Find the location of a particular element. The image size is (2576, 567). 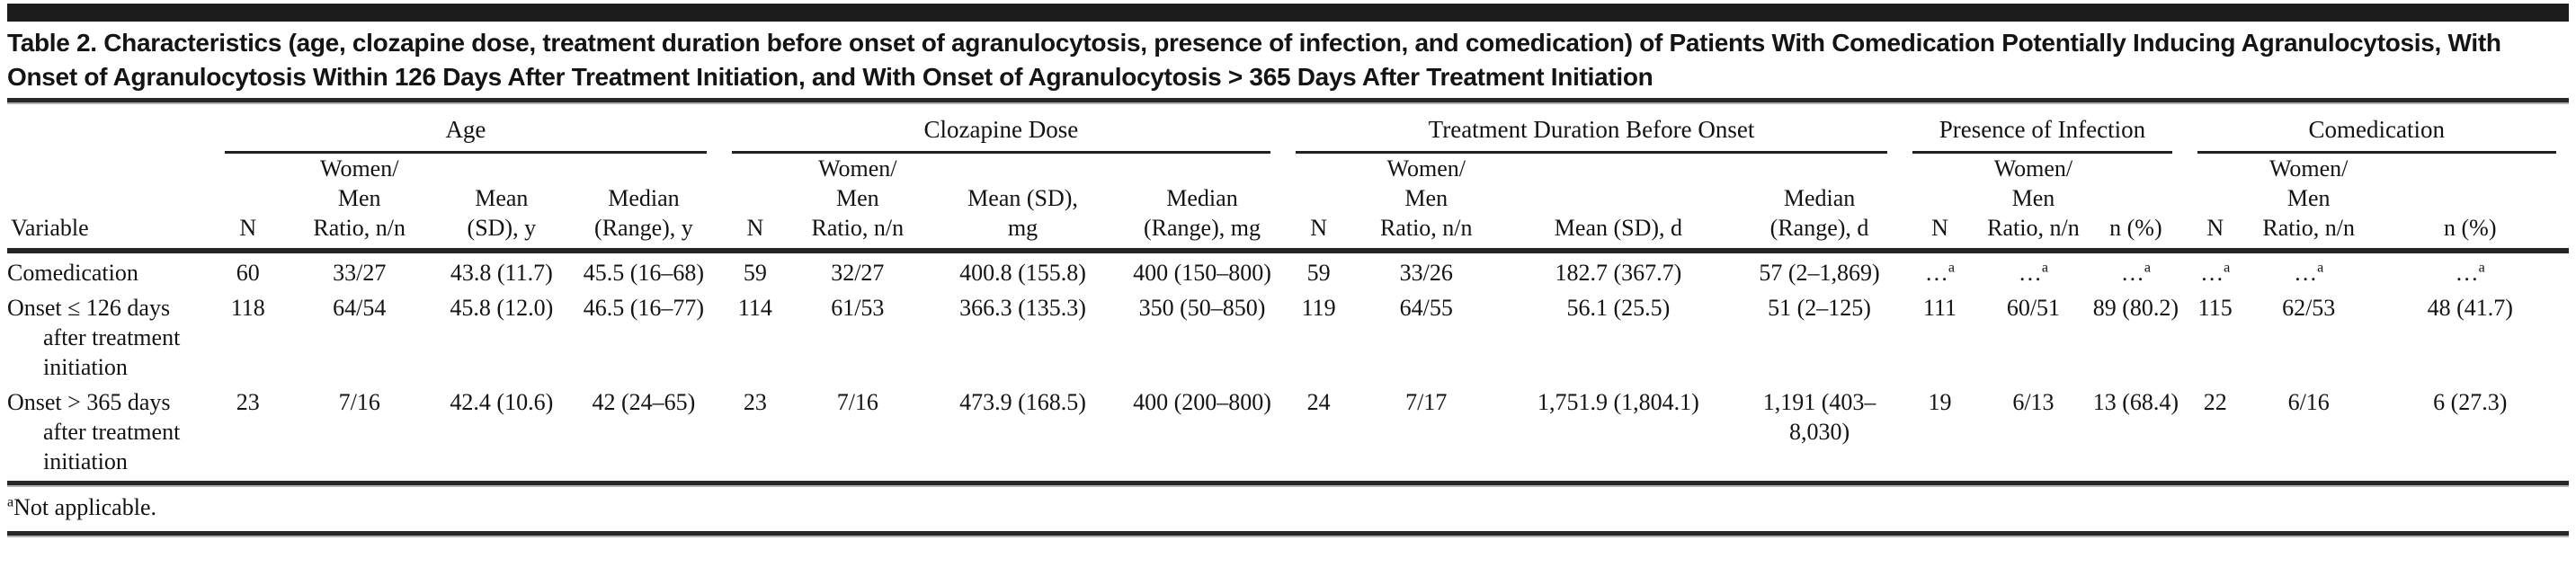

column-header-cell: Mean (SD), mg is located at coordinates (1023, 203).